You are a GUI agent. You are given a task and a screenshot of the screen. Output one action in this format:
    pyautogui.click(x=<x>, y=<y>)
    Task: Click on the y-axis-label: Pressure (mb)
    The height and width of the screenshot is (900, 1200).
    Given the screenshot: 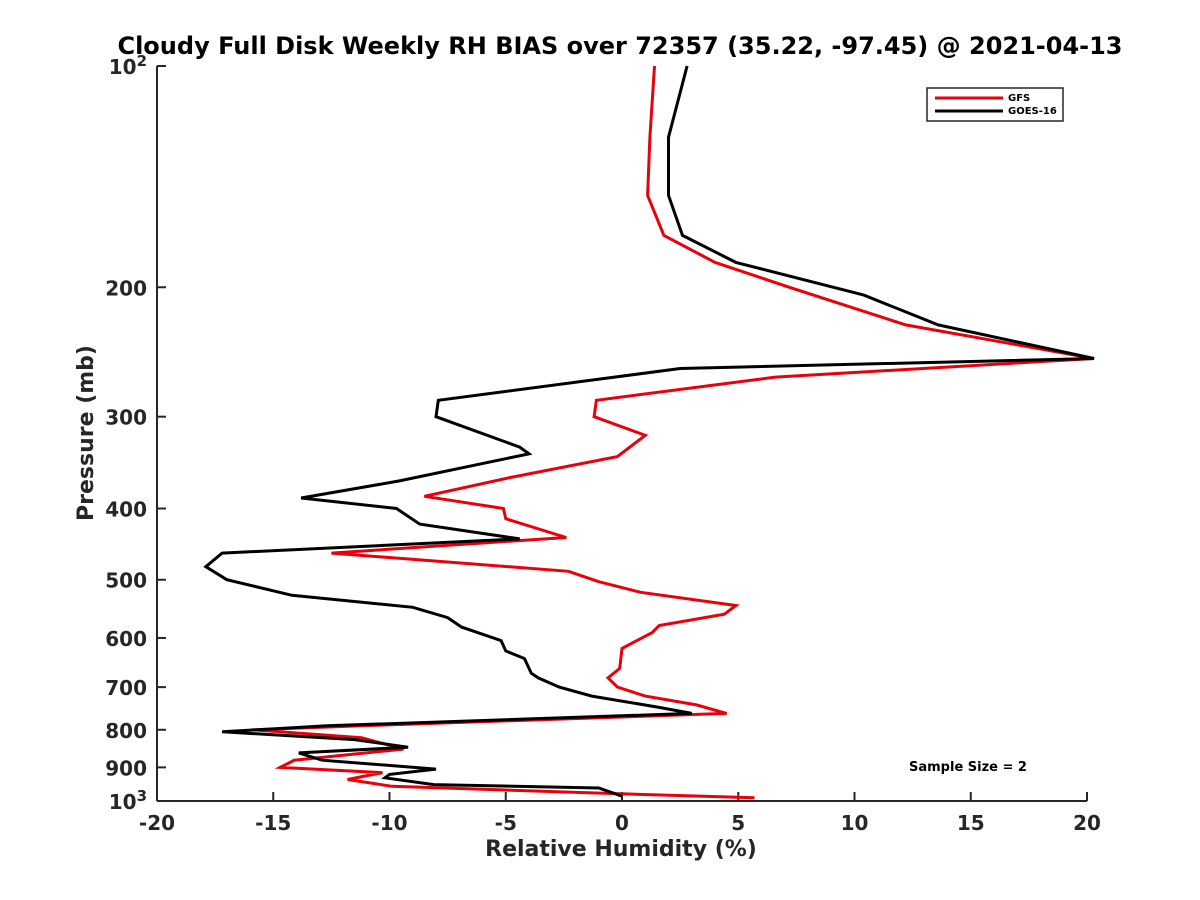 What is the action you would take?
    pyautogui.click(x=86, y=433)
    